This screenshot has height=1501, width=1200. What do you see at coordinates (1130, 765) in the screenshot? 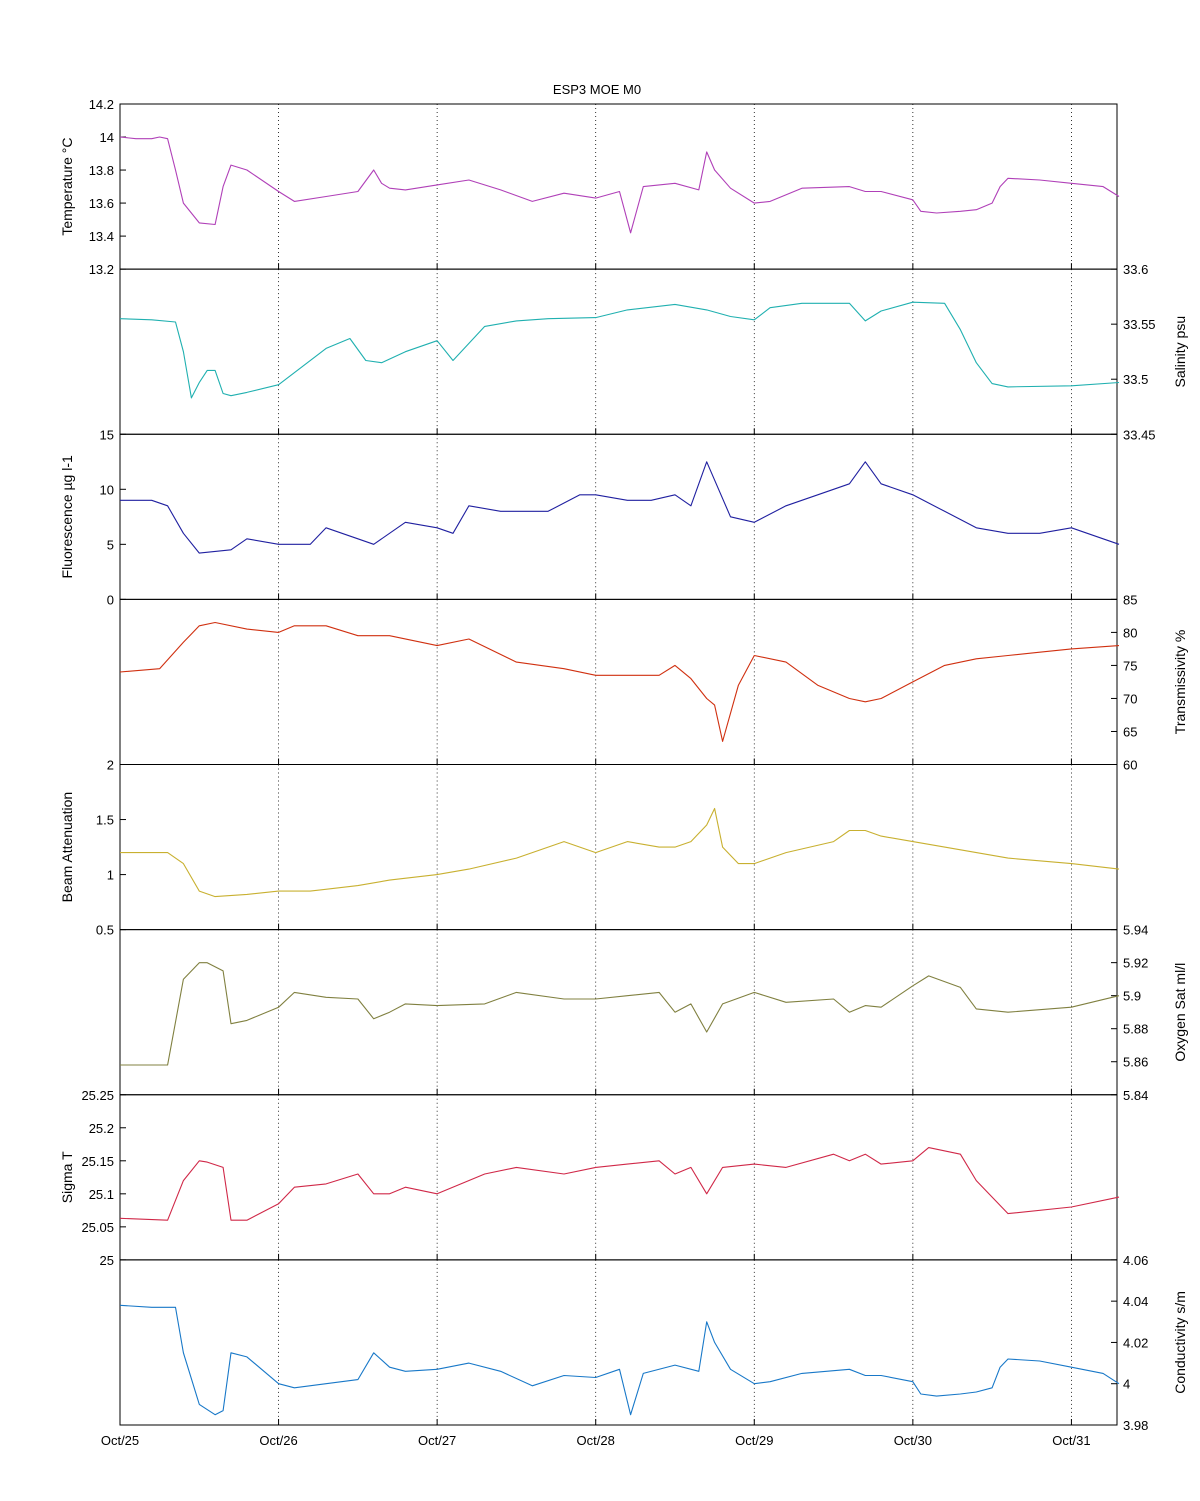
I see `y-tick-label: 60` at bounding box center [1130, 765].